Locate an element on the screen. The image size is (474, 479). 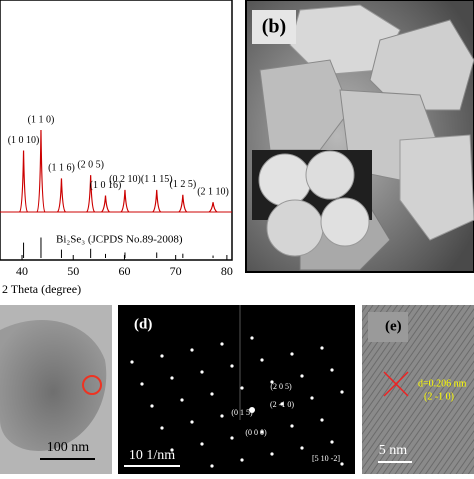
hrtem-panel: (e) d=0.206 nm (2 -1 0) 5 nm is located at coordinates (418, 389).